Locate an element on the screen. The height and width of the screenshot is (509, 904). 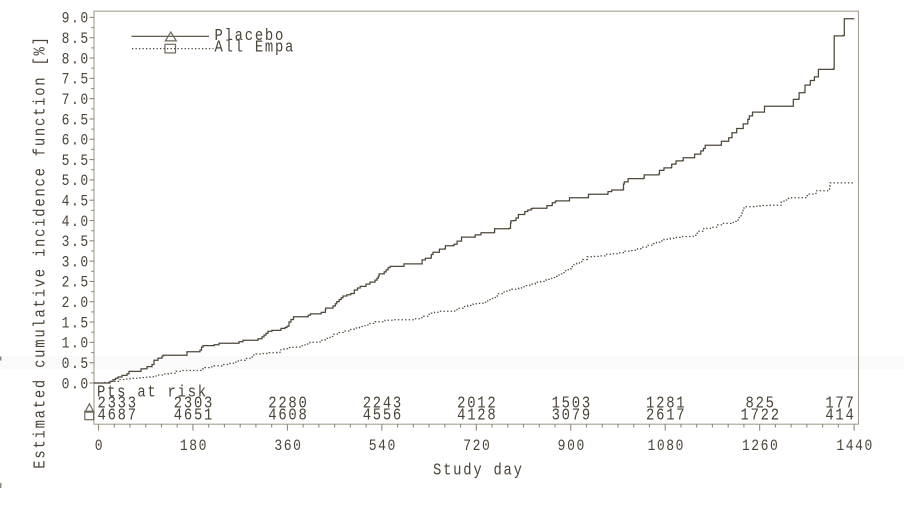
svg-text: 1503 is located at coordinates (572, 402).